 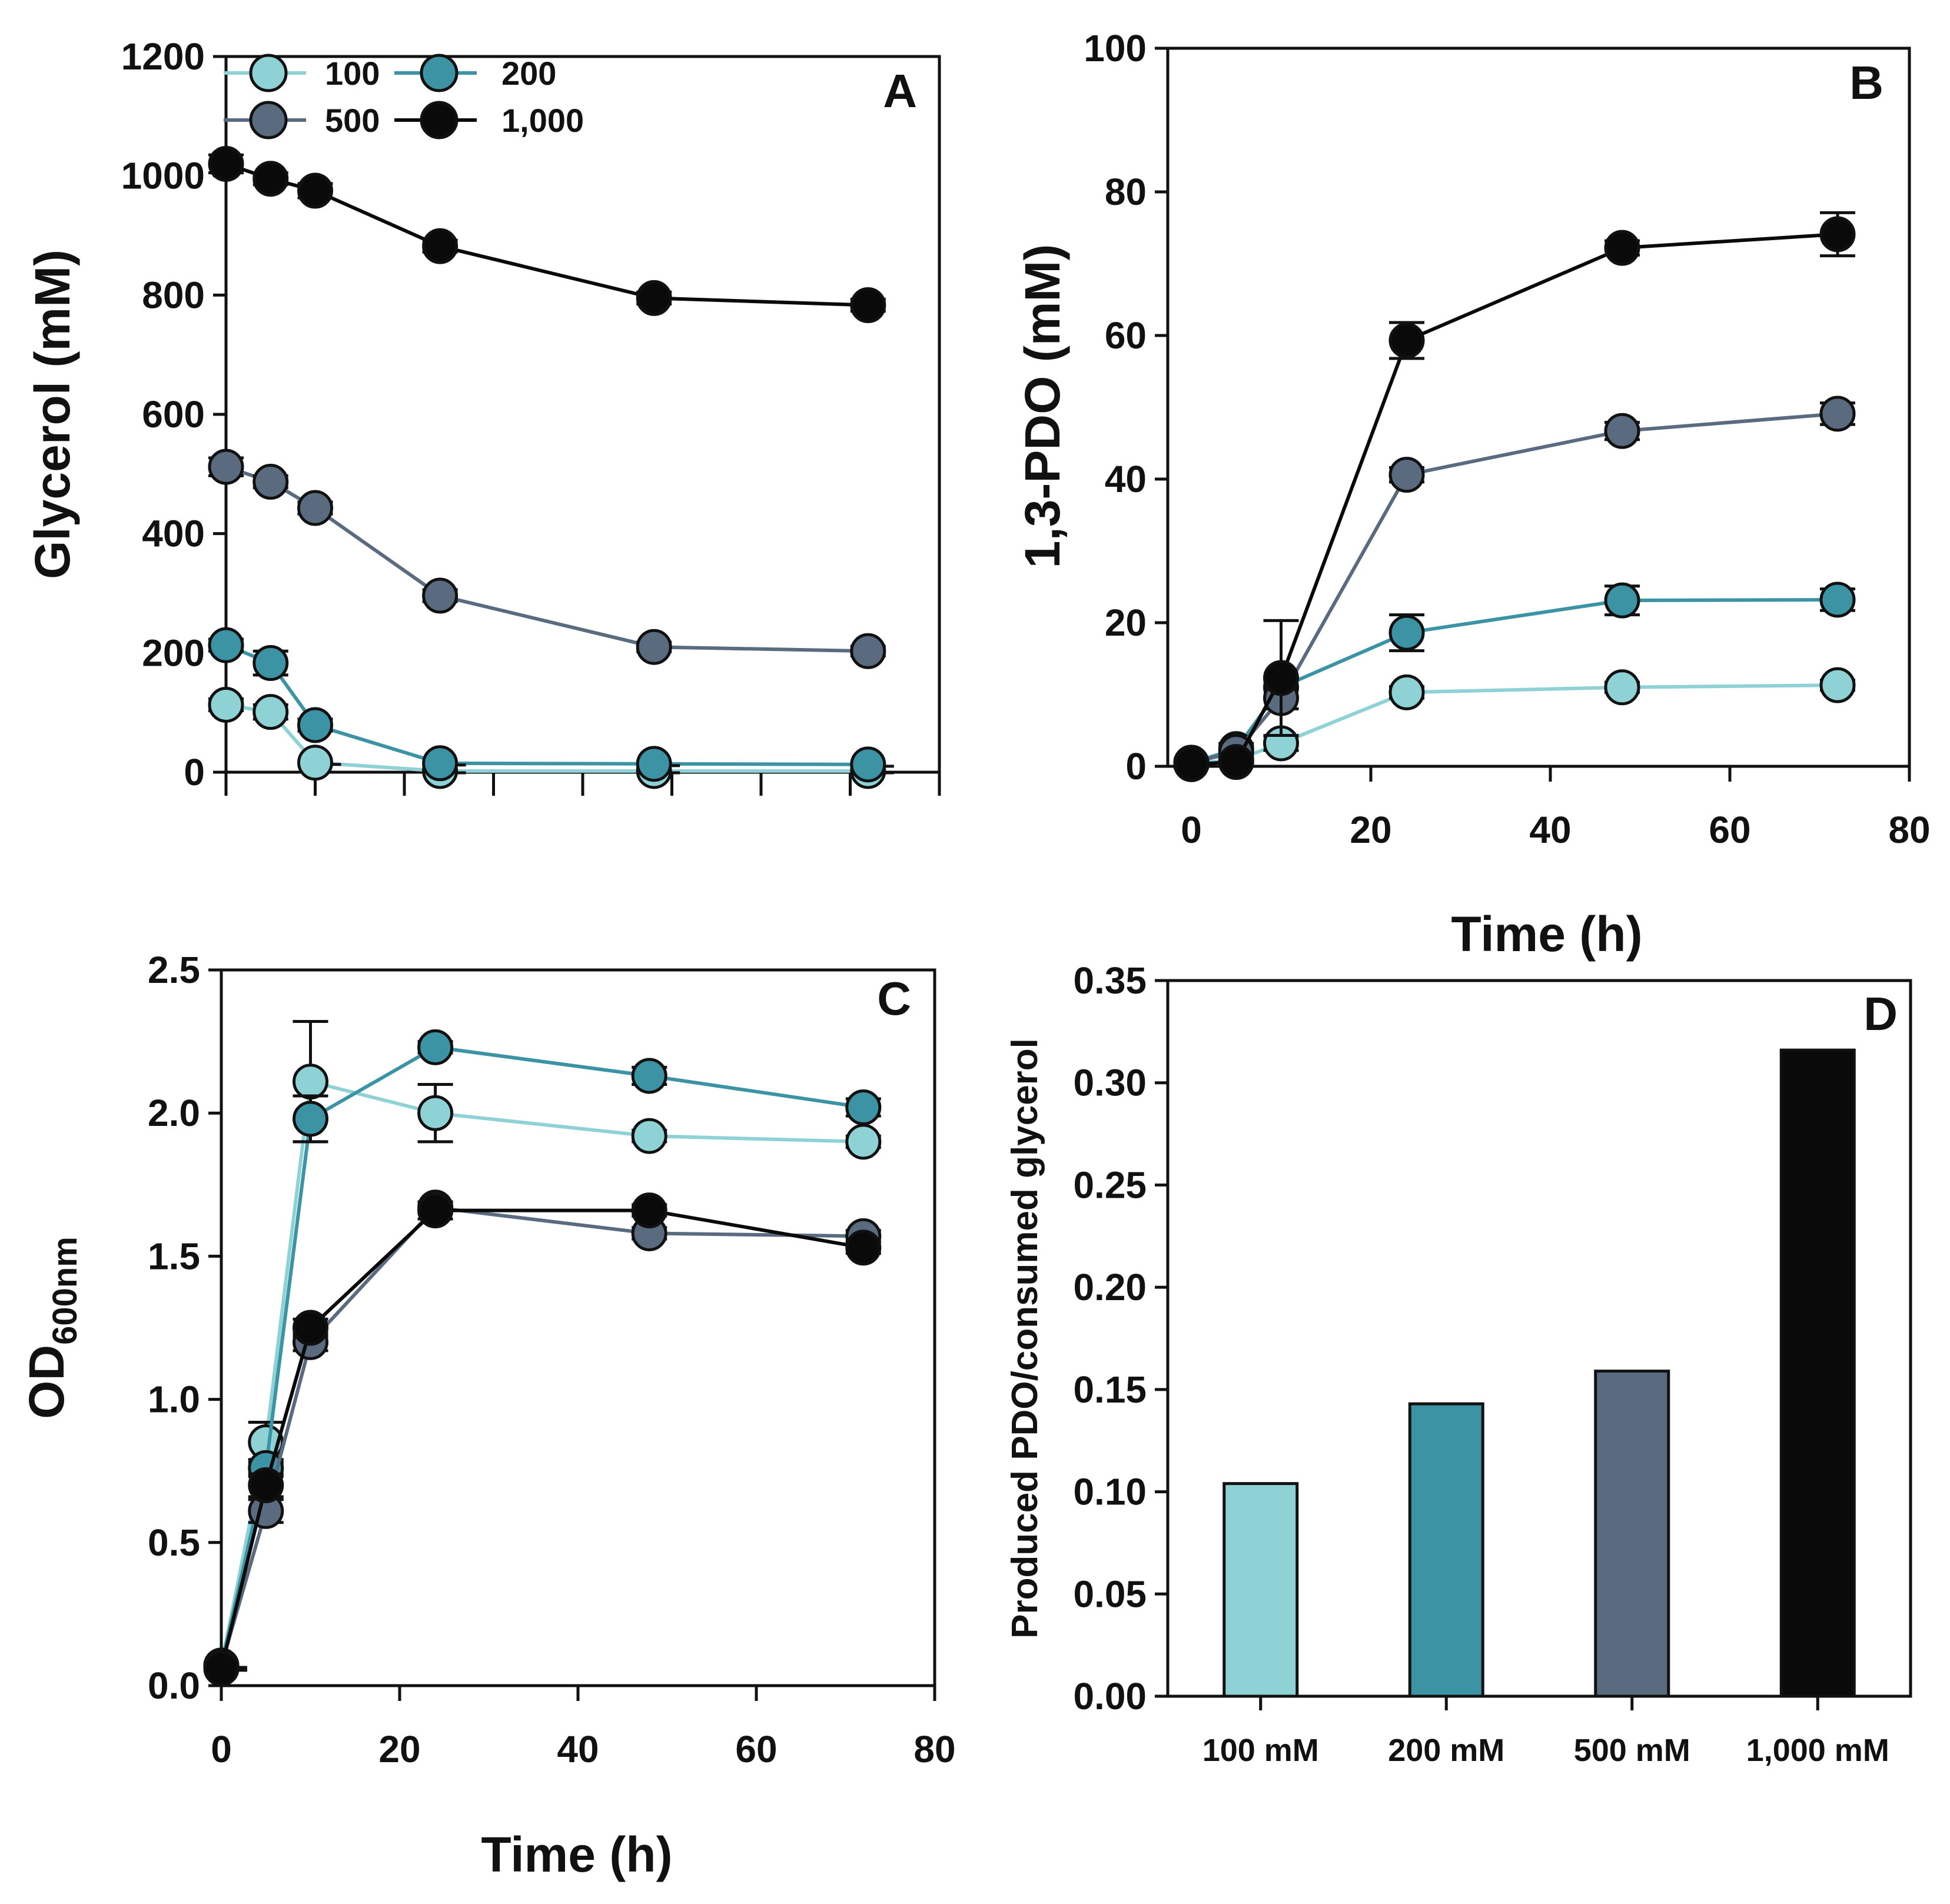 What do you see at coordinates (1110, 1083) in the screenshot?
I see `y-tick-label: 0.30` at bounding box center [1110, 1083].